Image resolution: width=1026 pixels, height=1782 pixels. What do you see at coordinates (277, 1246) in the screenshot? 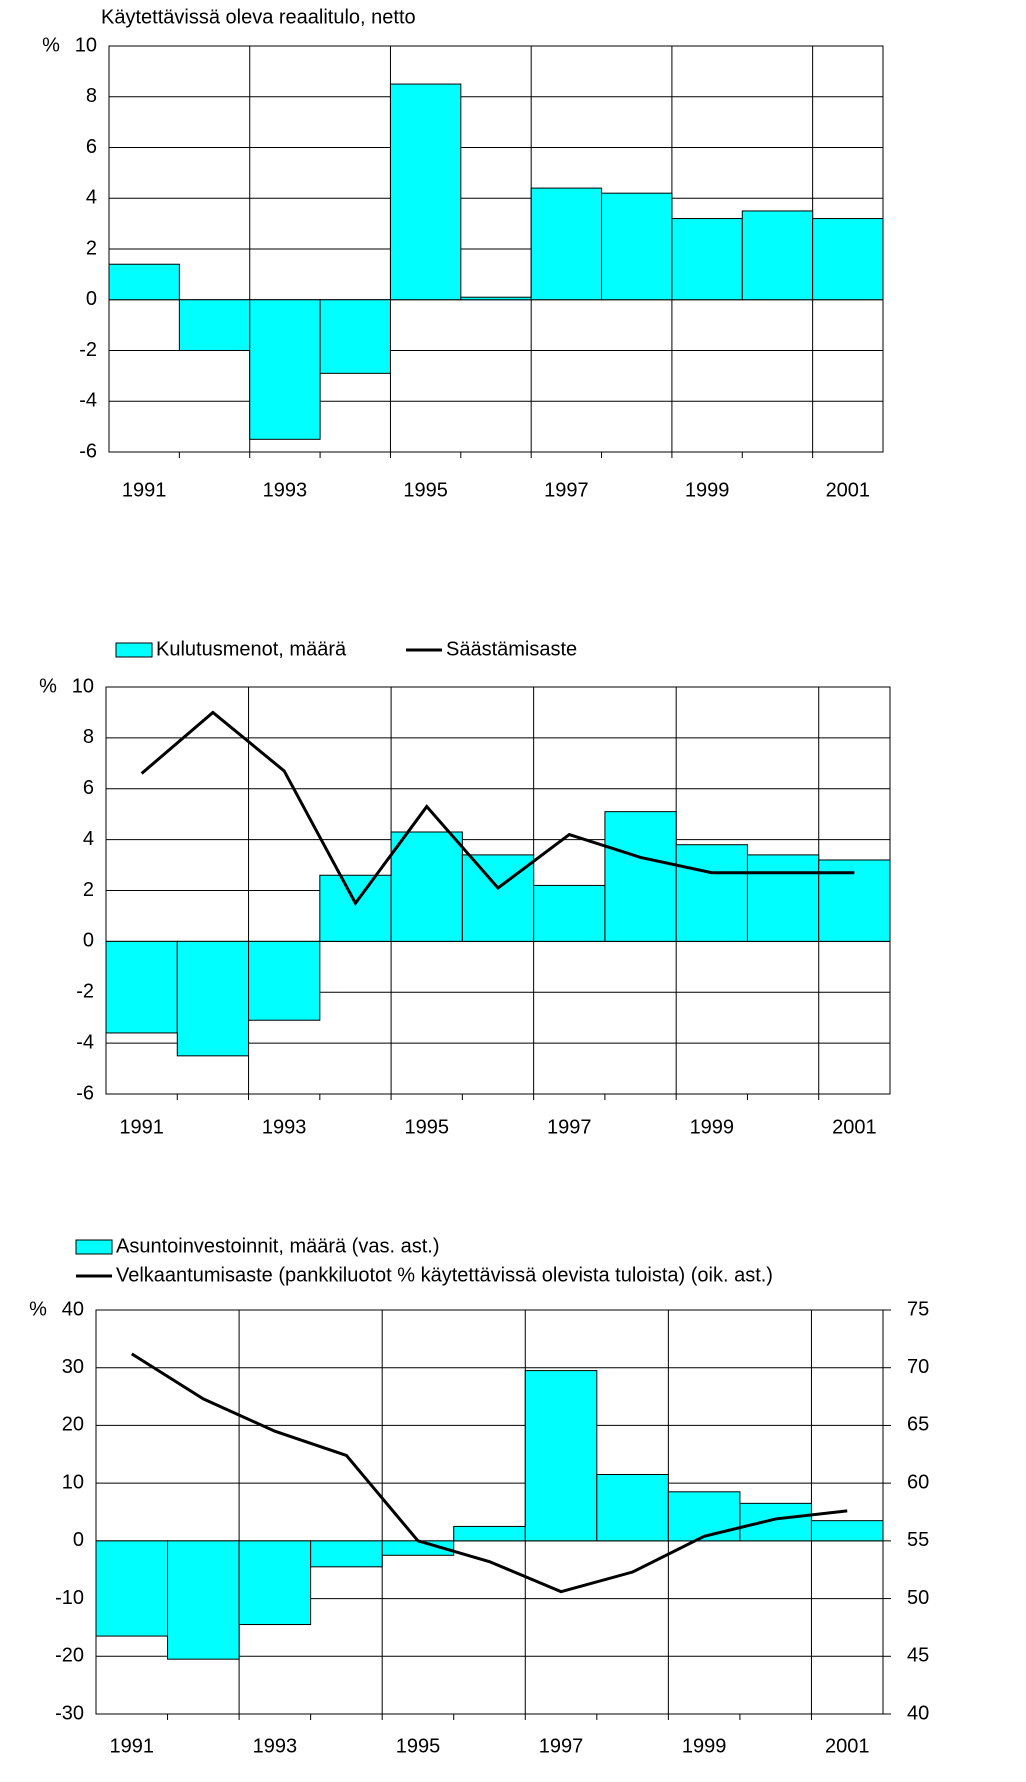
I see `legend-label: Asuntoinvestoinnit, määrä (vas. ast.)` at bounding box center [277, 1246].